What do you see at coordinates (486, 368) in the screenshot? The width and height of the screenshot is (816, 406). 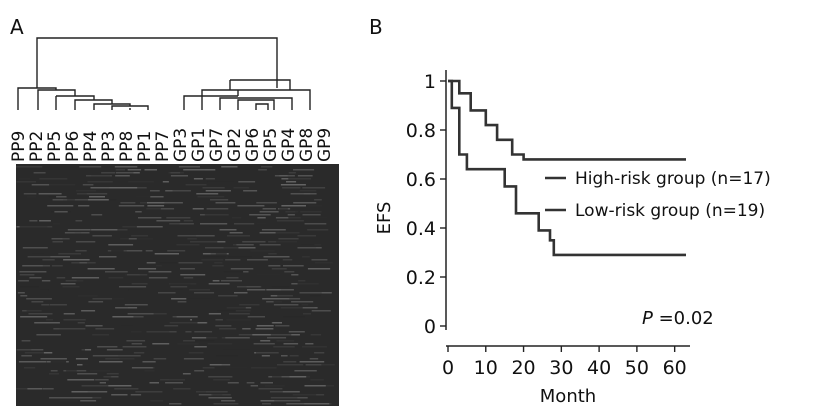 I see `x-tick-label: 10` at bounding box center [486, 368].